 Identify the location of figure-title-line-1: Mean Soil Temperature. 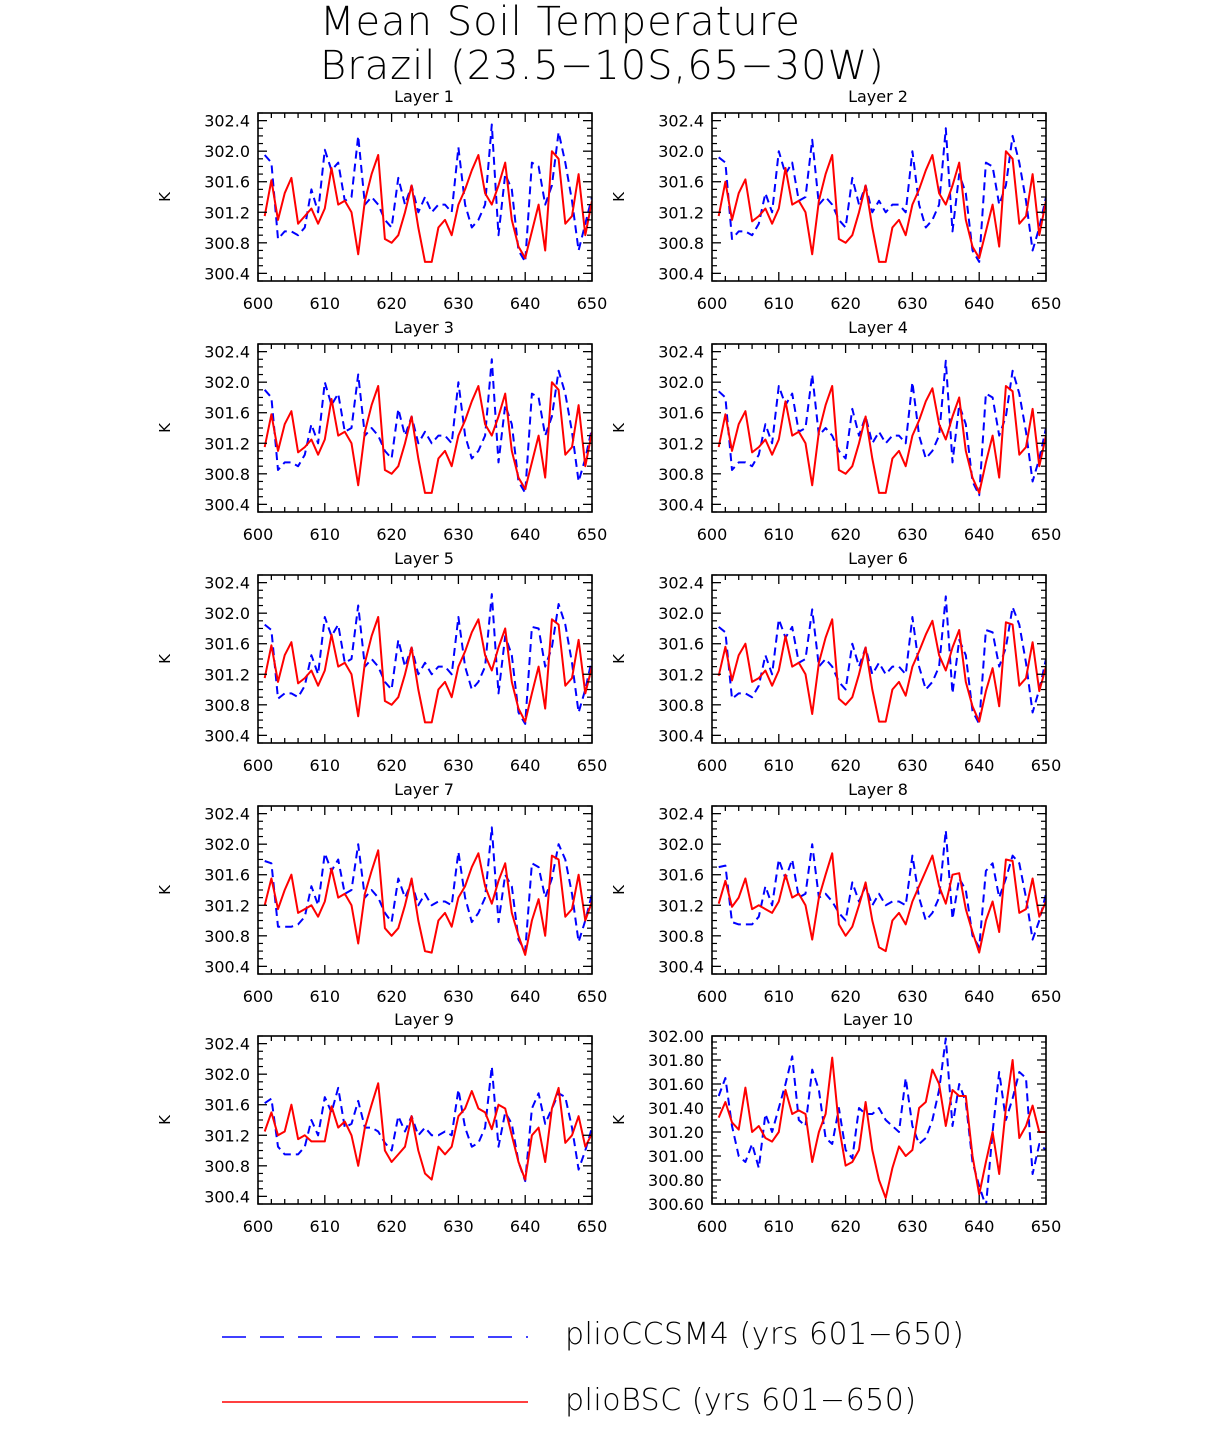
(560, 22).